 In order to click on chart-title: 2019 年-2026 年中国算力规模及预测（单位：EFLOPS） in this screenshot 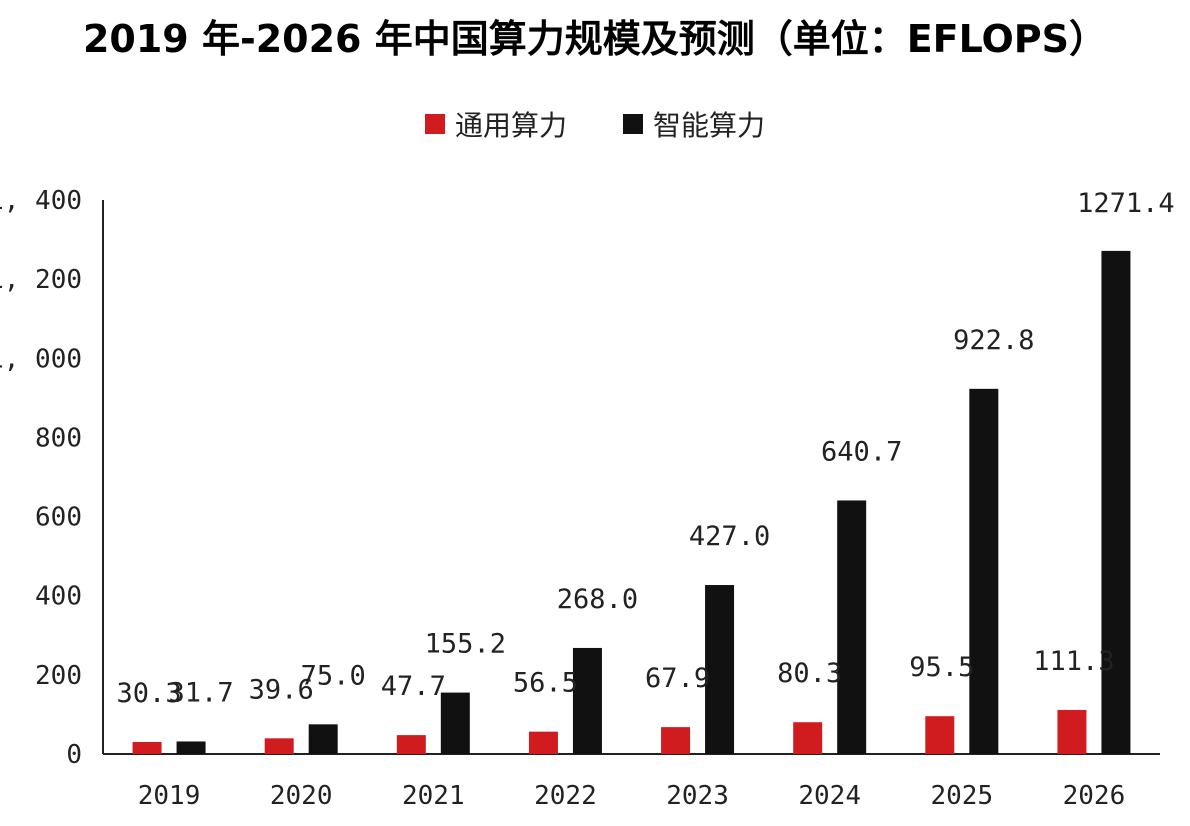, I will do `click(595, 39)`.